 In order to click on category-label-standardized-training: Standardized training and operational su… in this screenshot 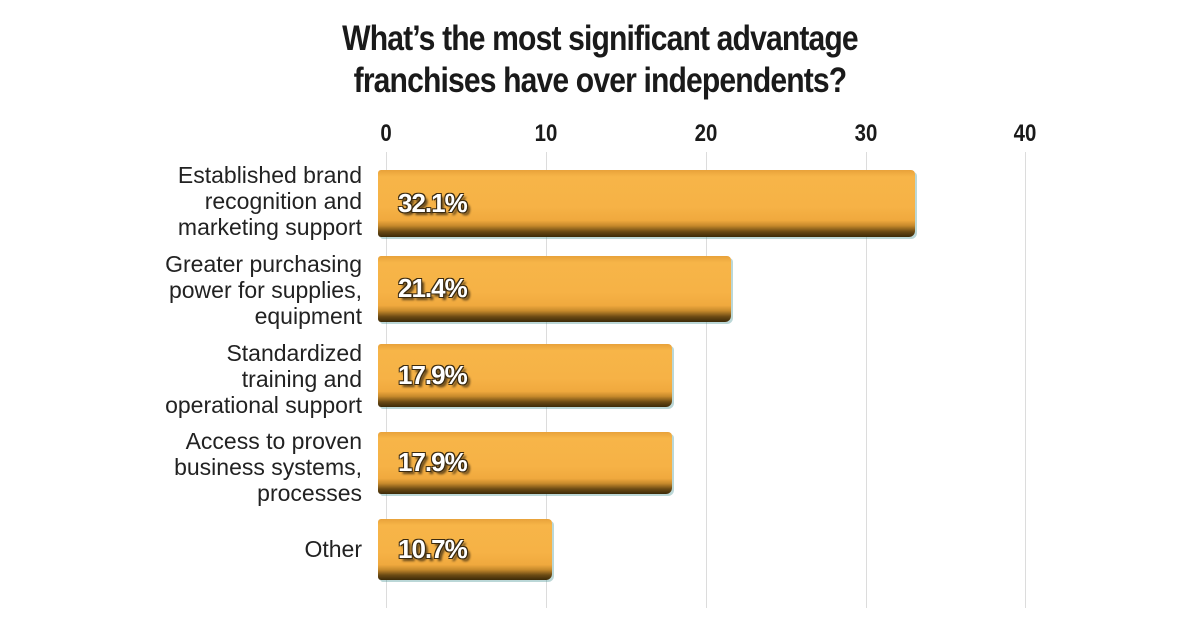, I will do `click(263, 379)`.